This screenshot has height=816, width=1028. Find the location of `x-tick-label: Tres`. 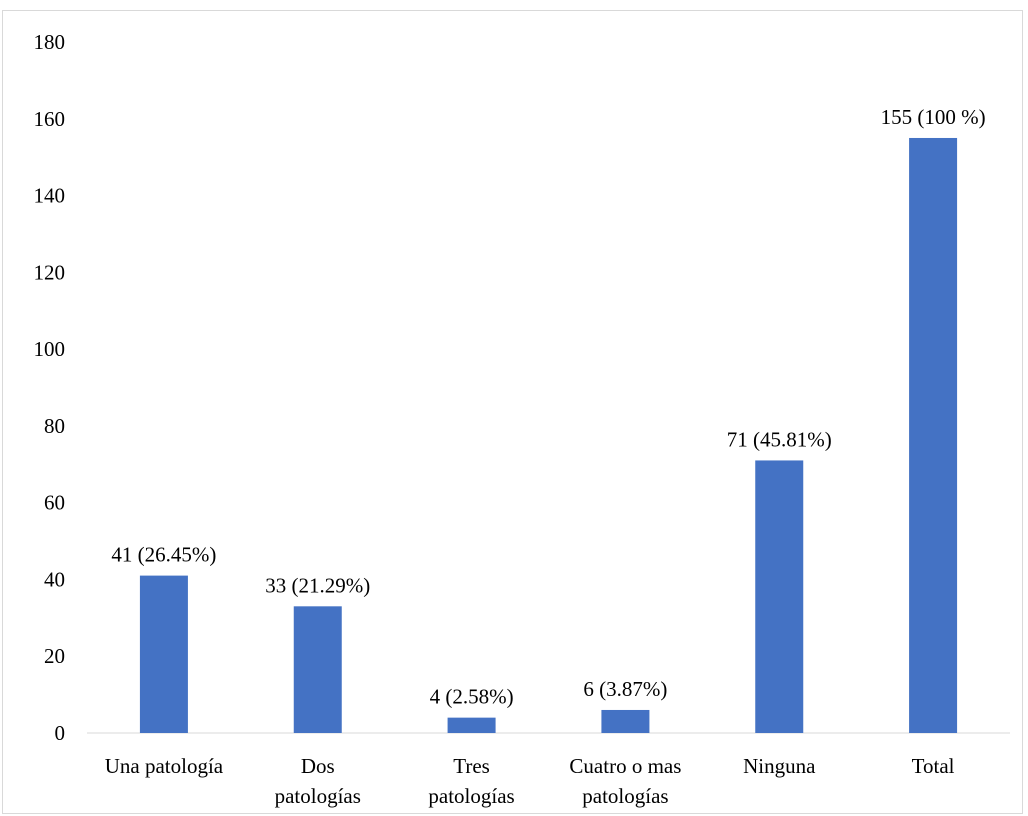

x-tick-label: Tres is located at coordinates (471, 766).